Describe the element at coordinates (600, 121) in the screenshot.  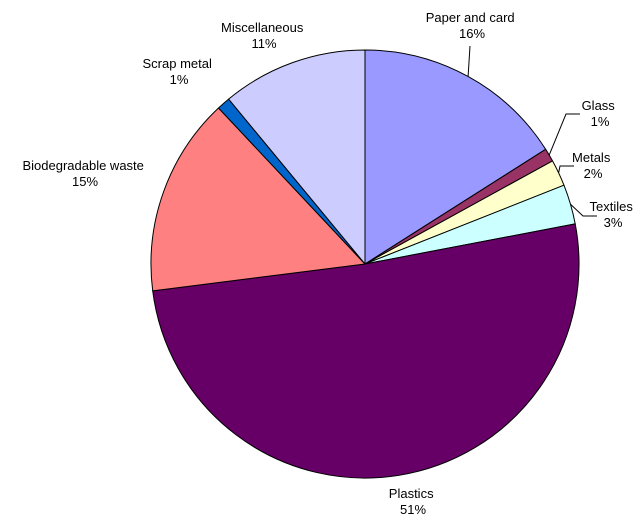
I see `label-value-glass: 1%` at that location.